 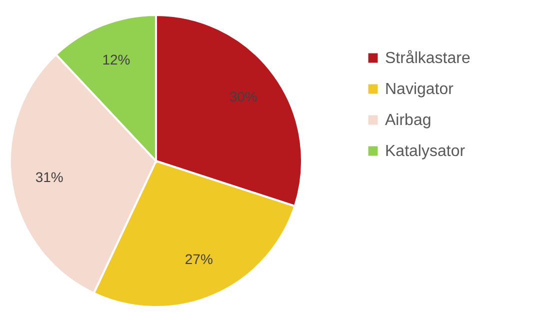 What do you see at coordinates (116, 60) in the screenshot?
I see `data-label: 12%` at bounding box center [116, 60].